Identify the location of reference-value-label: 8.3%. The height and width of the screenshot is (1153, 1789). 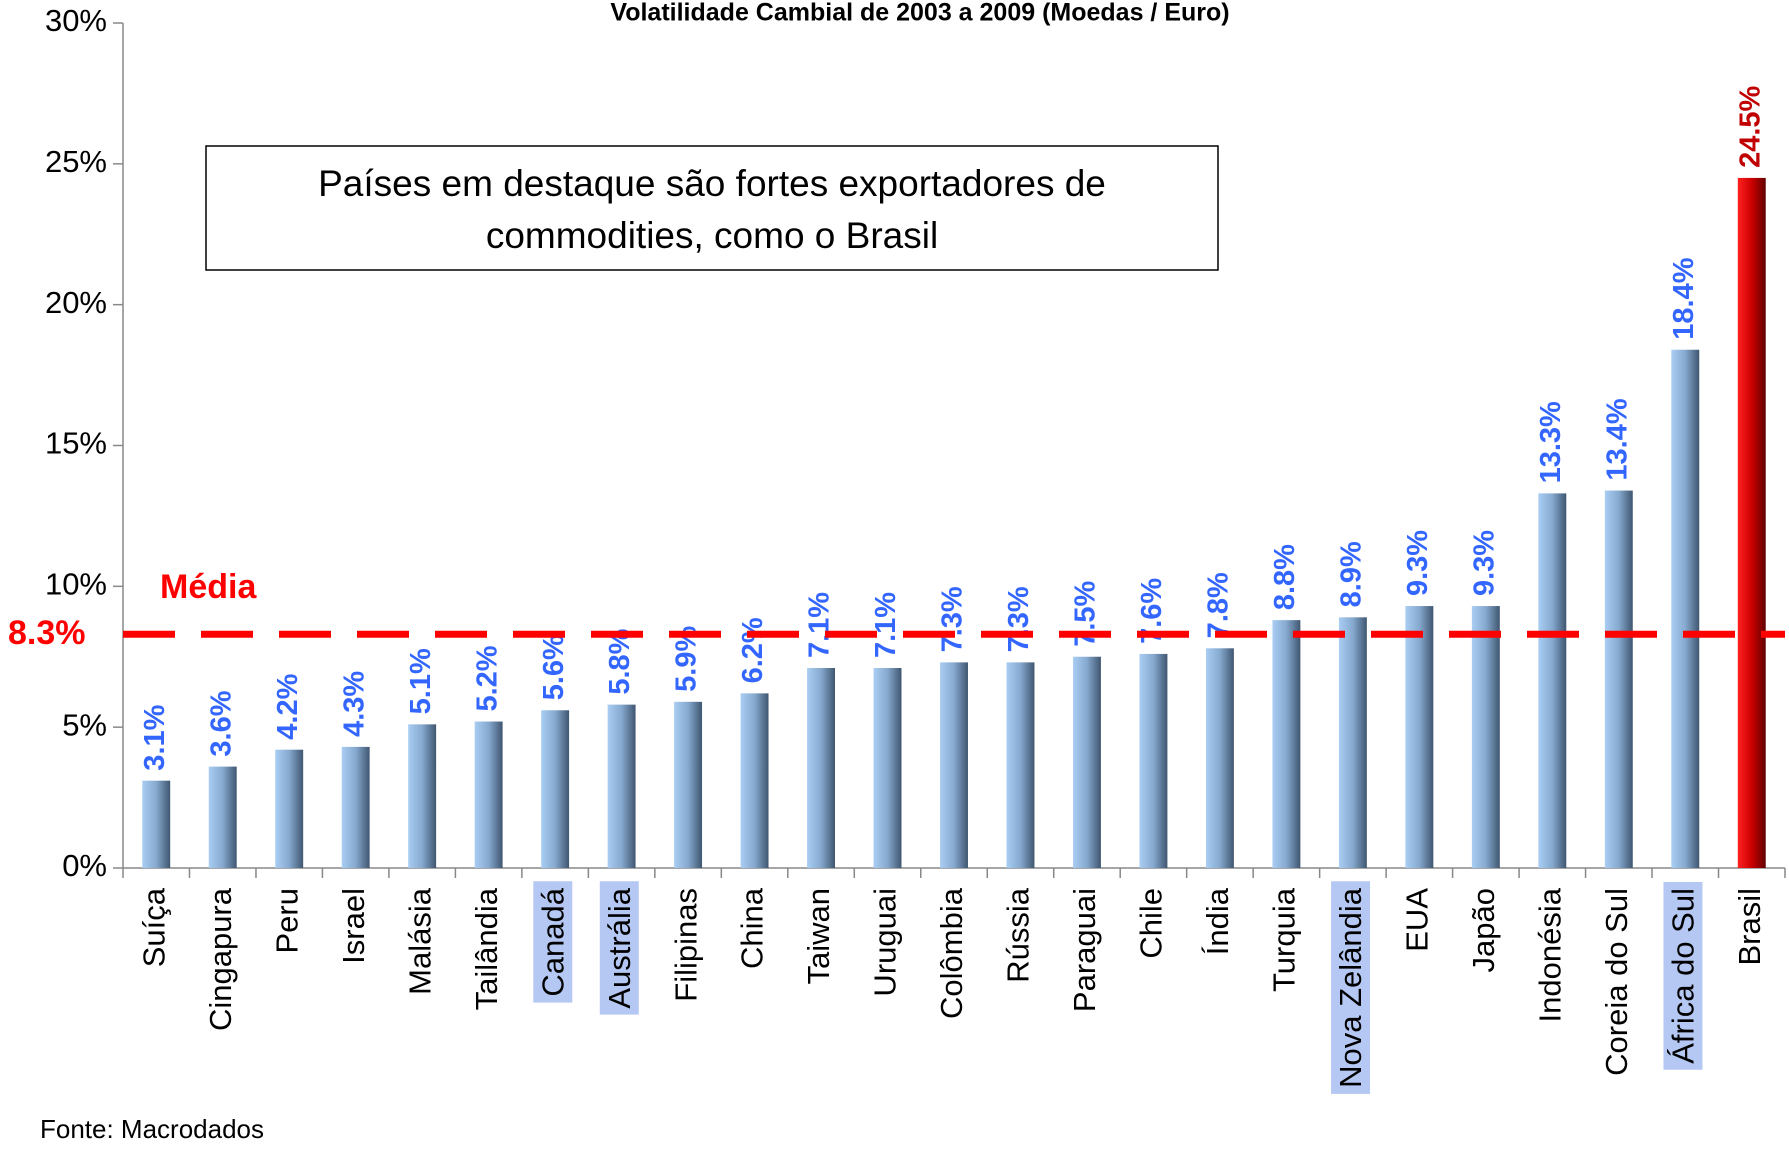
(47, 633).